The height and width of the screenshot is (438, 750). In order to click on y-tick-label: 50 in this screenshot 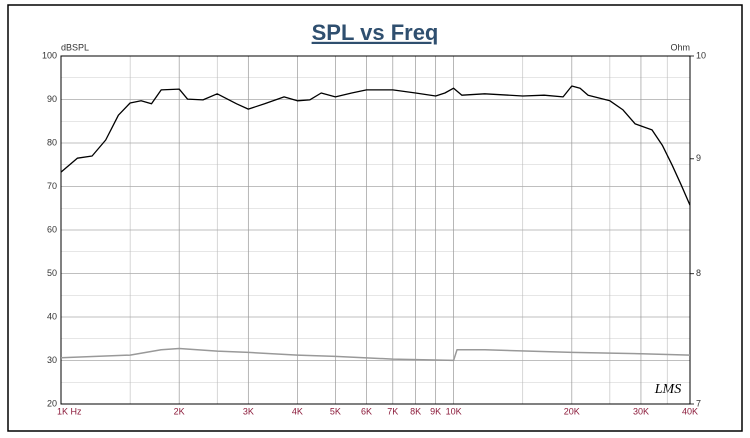, I will do `click(52, 273)`.